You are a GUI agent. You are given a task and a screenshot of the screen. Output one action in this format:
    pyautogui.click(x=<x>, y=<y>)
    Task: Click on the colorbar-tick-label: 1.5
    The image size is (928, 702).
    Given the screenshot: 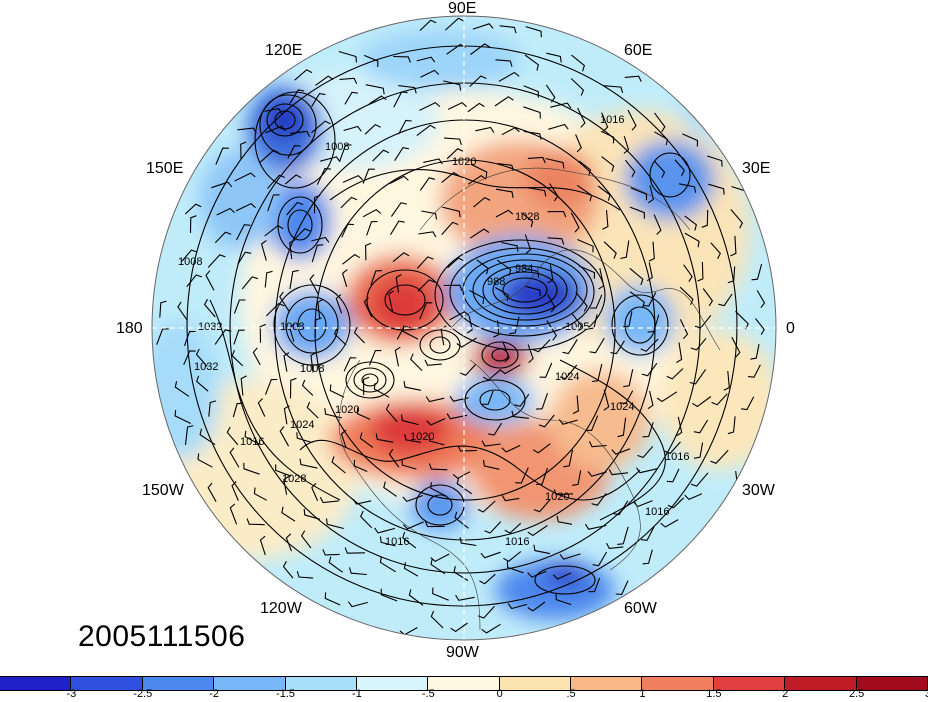 What is the action you would take?
    pyautogui.click(x=714, y=694)
    